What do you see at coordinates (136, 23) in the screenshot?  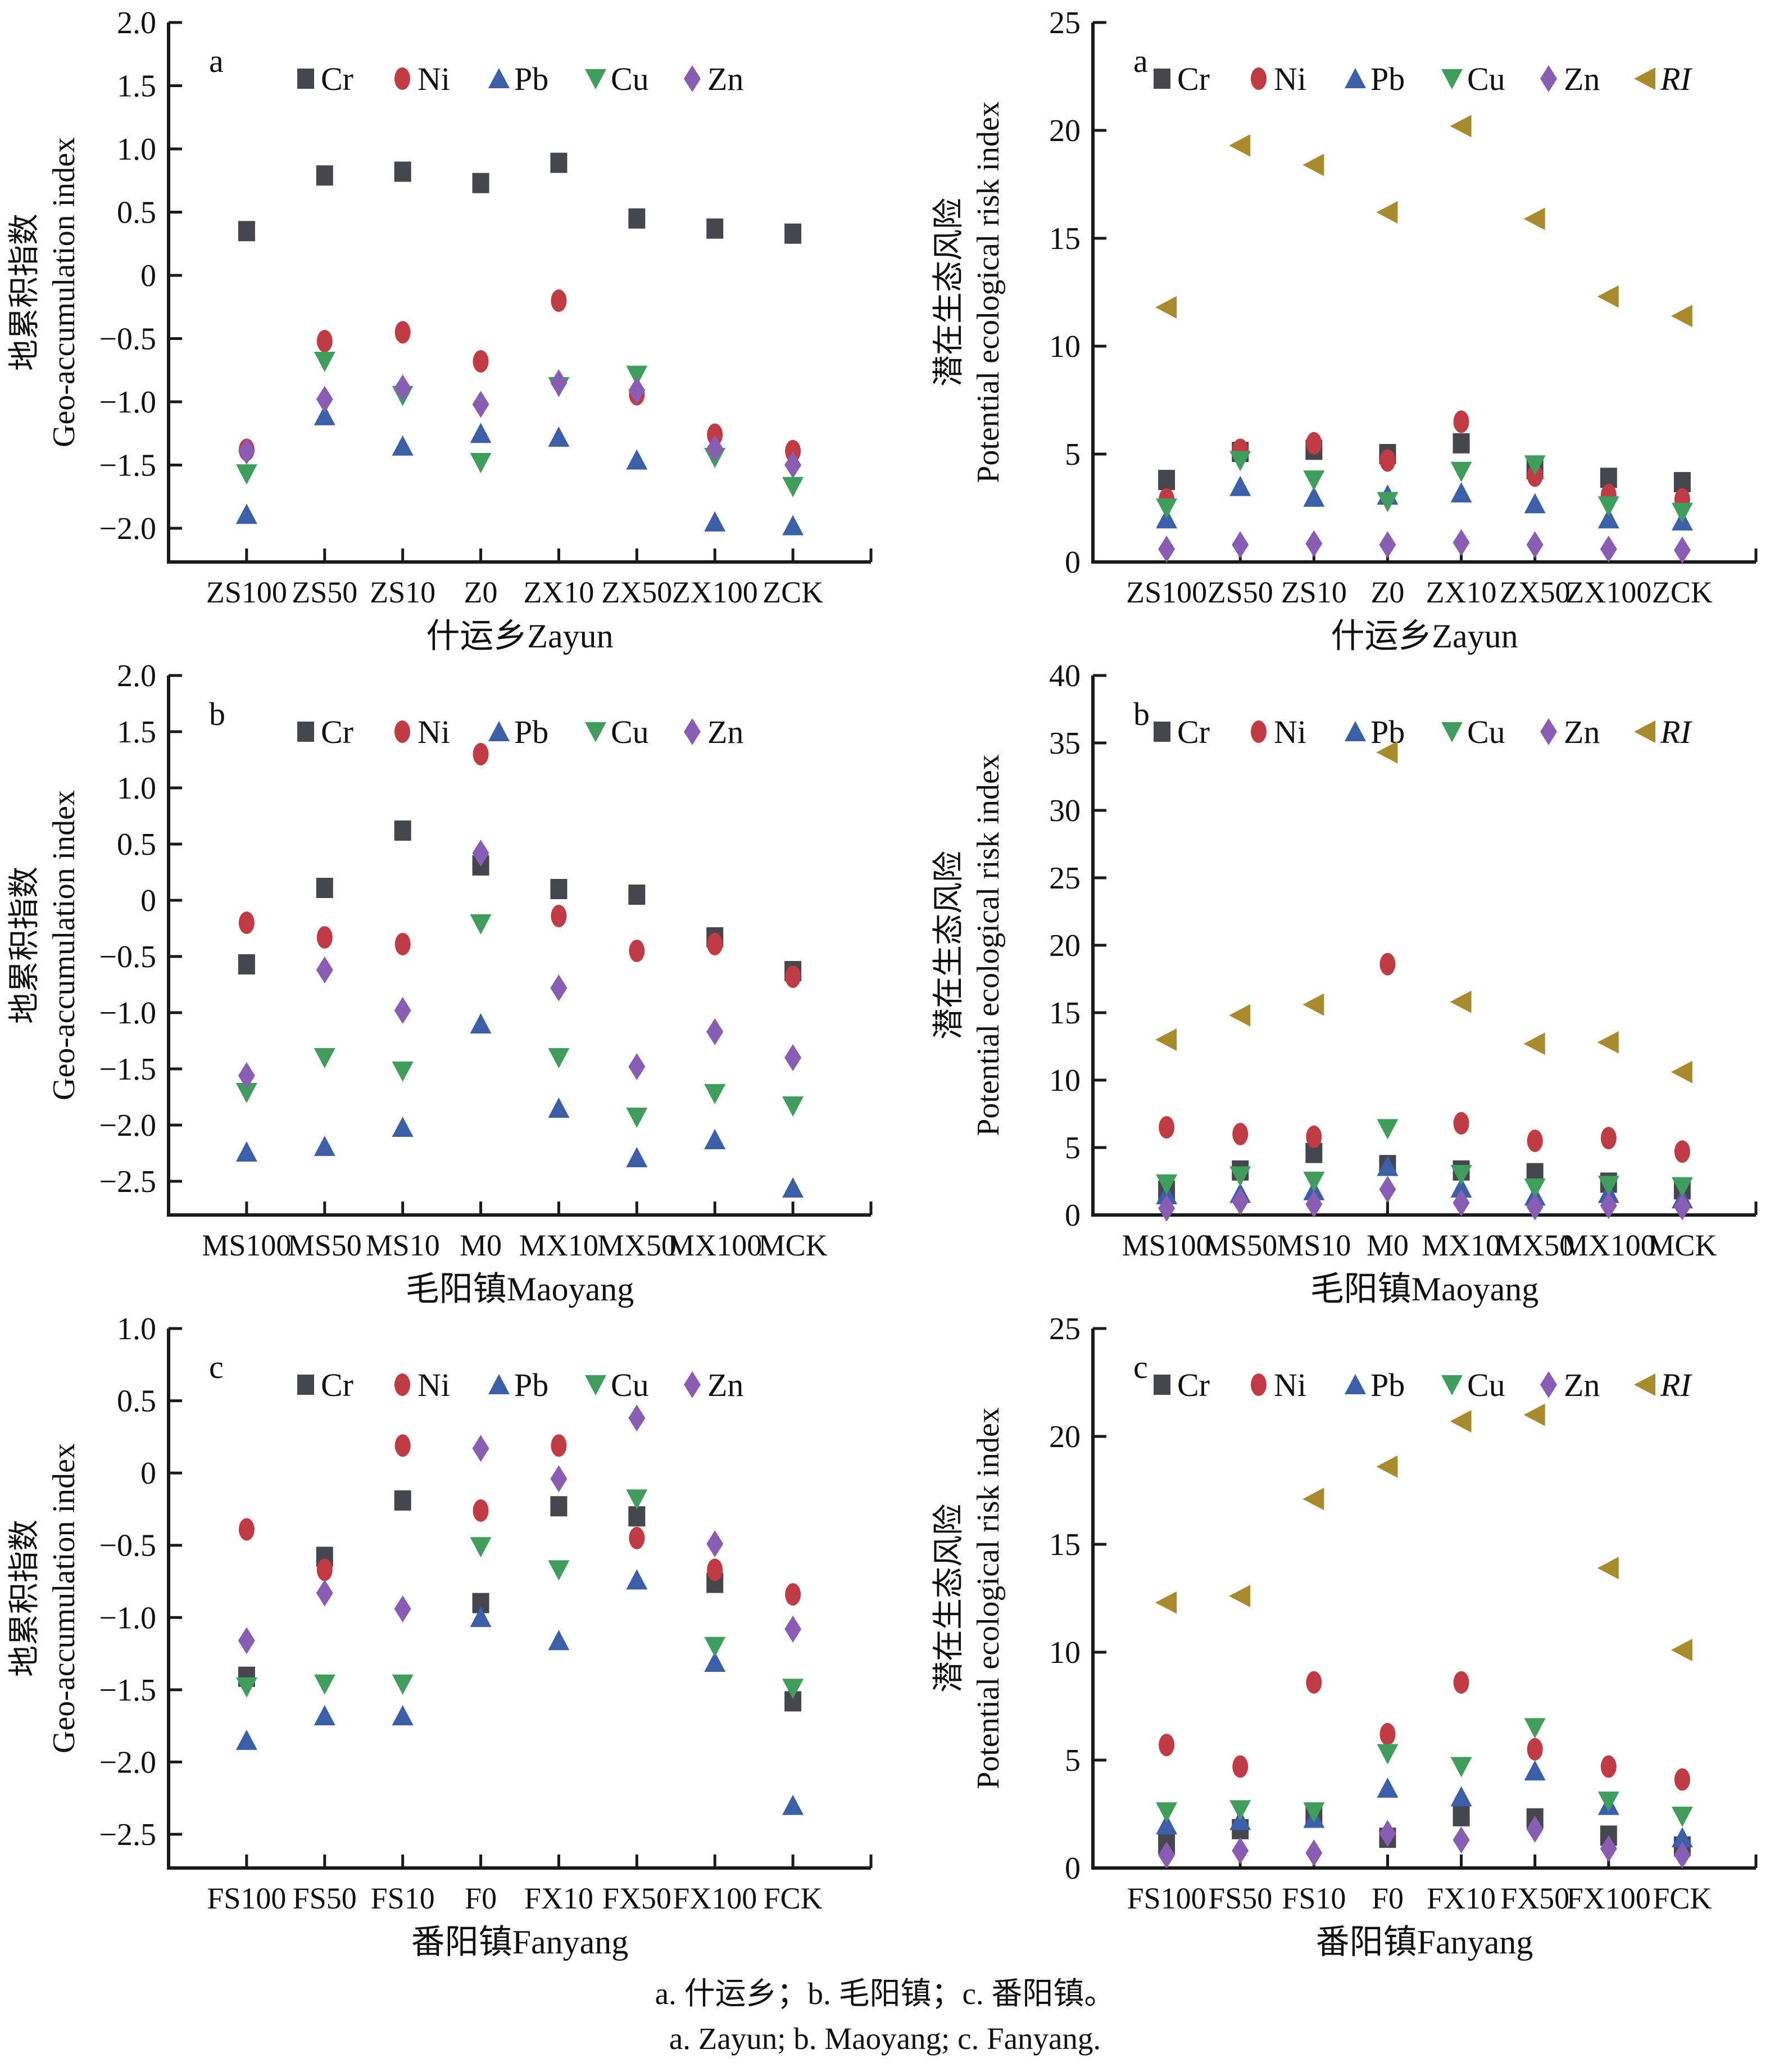 I see `y-tick-label: 2.0` at bounding box center [136, 23].